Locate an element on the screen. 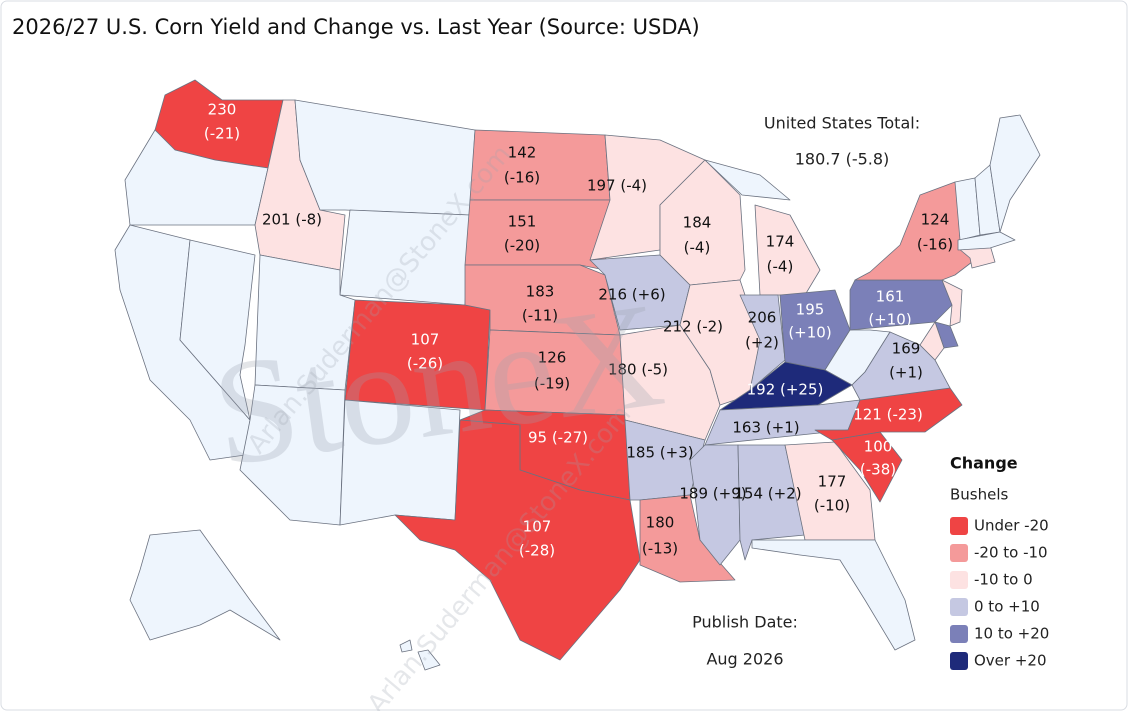 The width and height of the screenshot is (1128, 711). state-label: 230 is located at coordinates (222, 110).